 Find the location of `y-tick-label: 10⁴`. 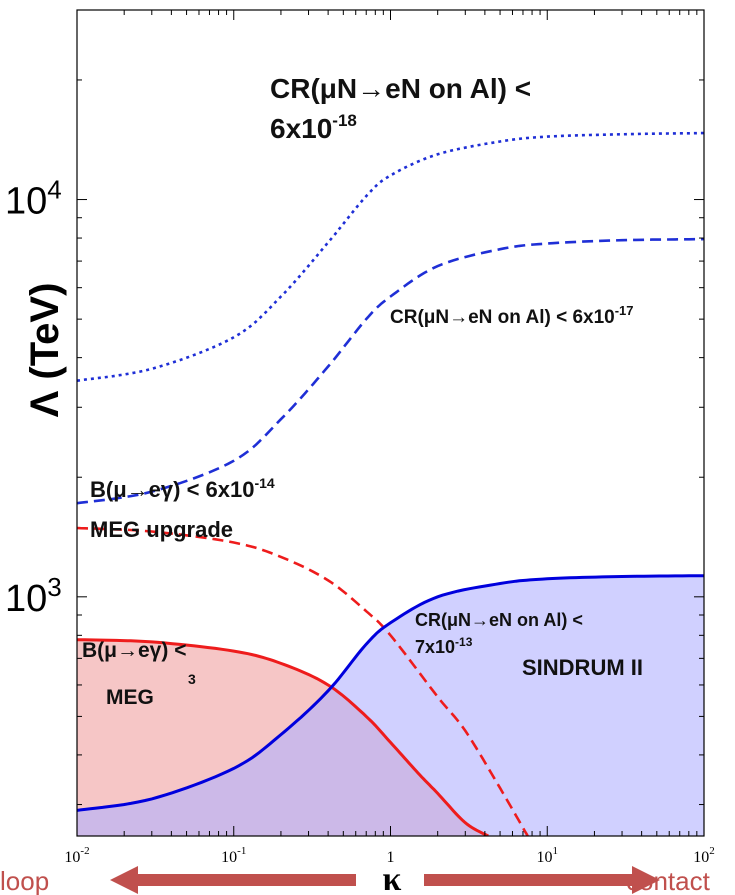

y-tick-label: 10⁴ is located at coordinates (33, 199).